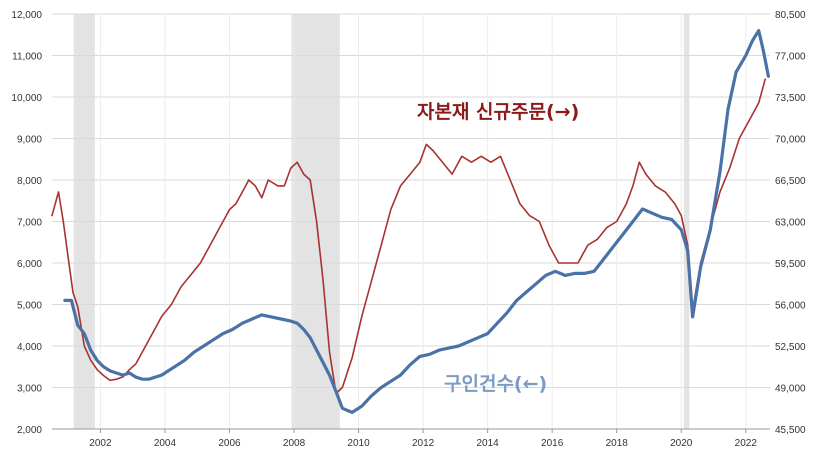 This screenshot has width=827, height=456. What do you see at coordinates (29, 140) in the screenshot?
I see `y-left-tick-label: 9,000` at bounding box center [29, 140].